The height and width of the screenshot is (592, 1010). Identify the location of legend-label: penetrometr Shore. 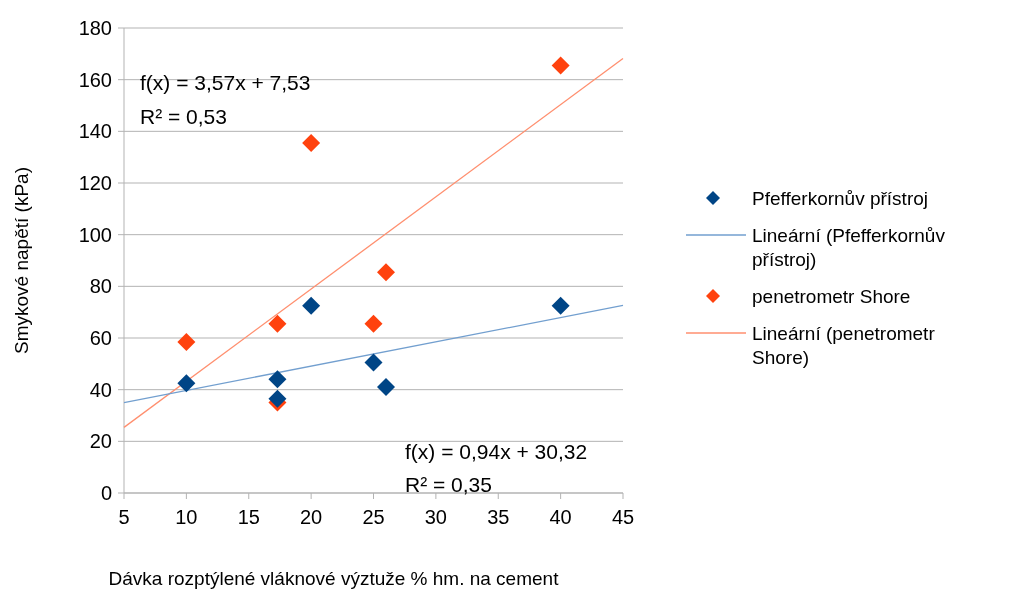
(831, 296).